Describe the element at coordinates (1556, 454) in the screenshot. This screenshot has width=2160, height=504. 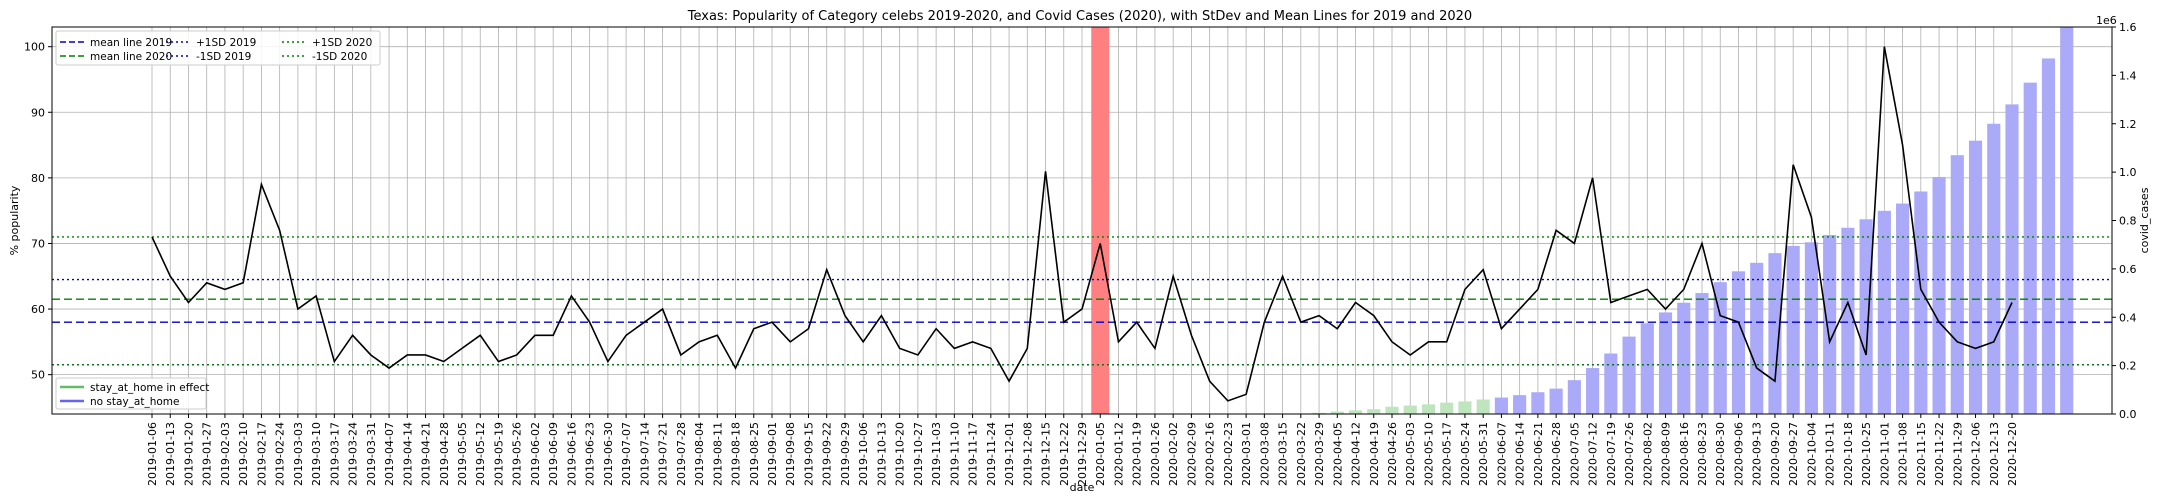
I see `x-tick-label: 2020-06-28` at that location.